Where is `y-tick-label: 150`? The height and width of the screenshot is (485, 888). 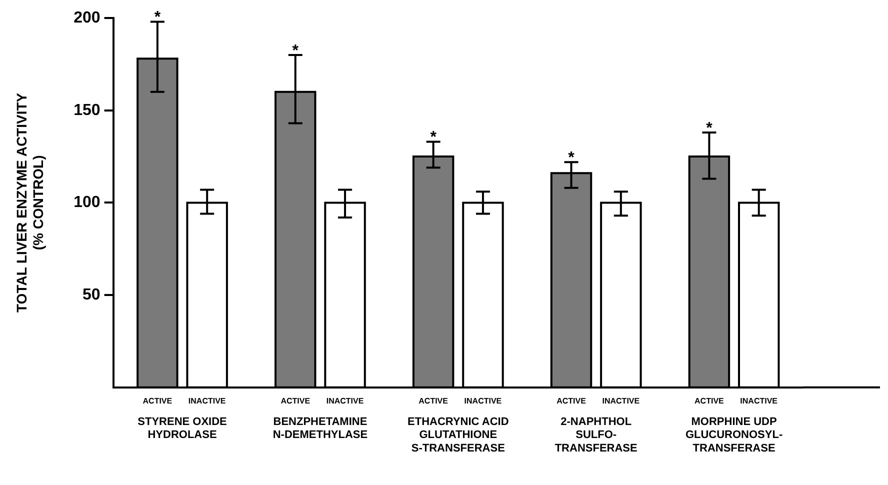 y-tick-label: 150 is located at coordinates (87, 110).